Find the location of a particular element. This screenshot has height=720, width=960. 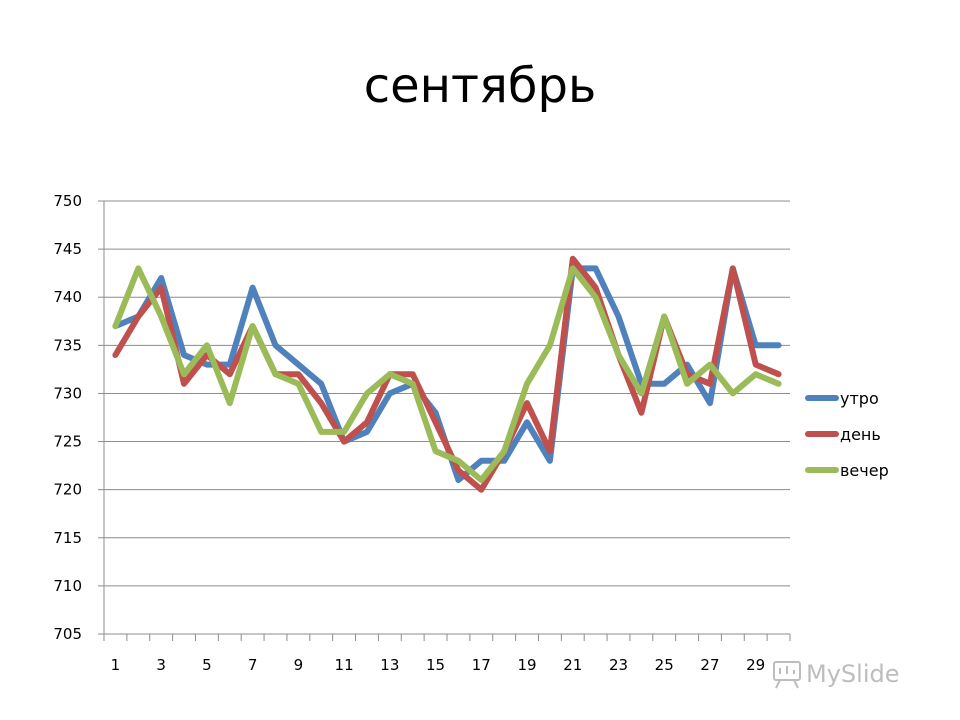

watermark-logo: MySlide is located at coordinates (848, 674).